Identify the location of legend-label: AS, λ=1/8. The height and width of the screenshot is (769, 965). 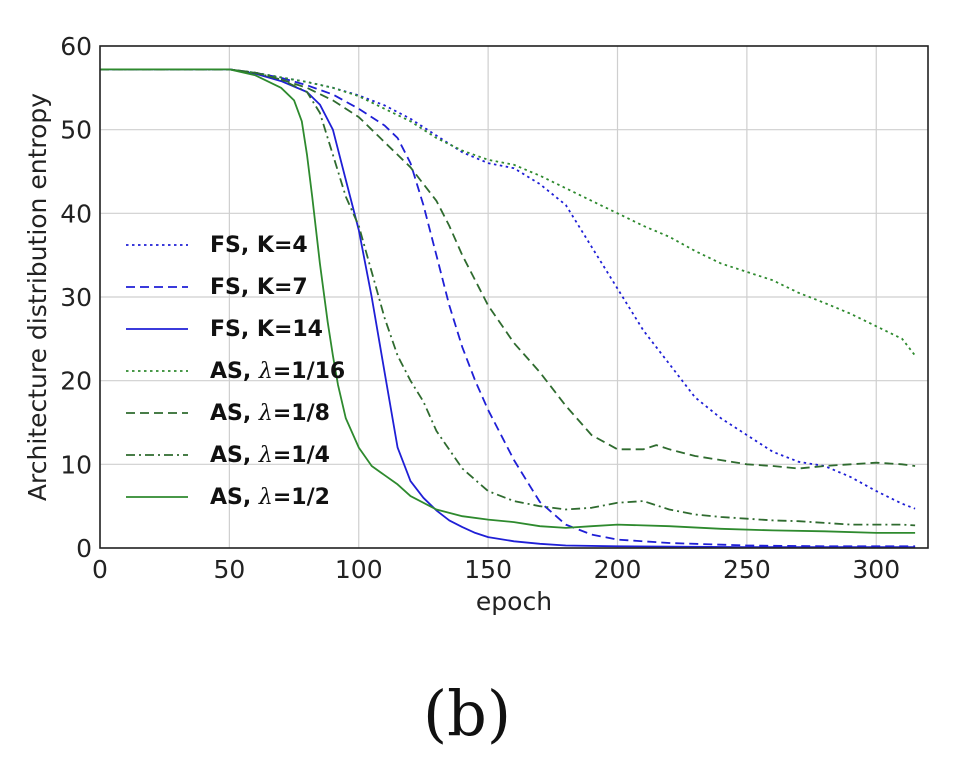
(270, 413).